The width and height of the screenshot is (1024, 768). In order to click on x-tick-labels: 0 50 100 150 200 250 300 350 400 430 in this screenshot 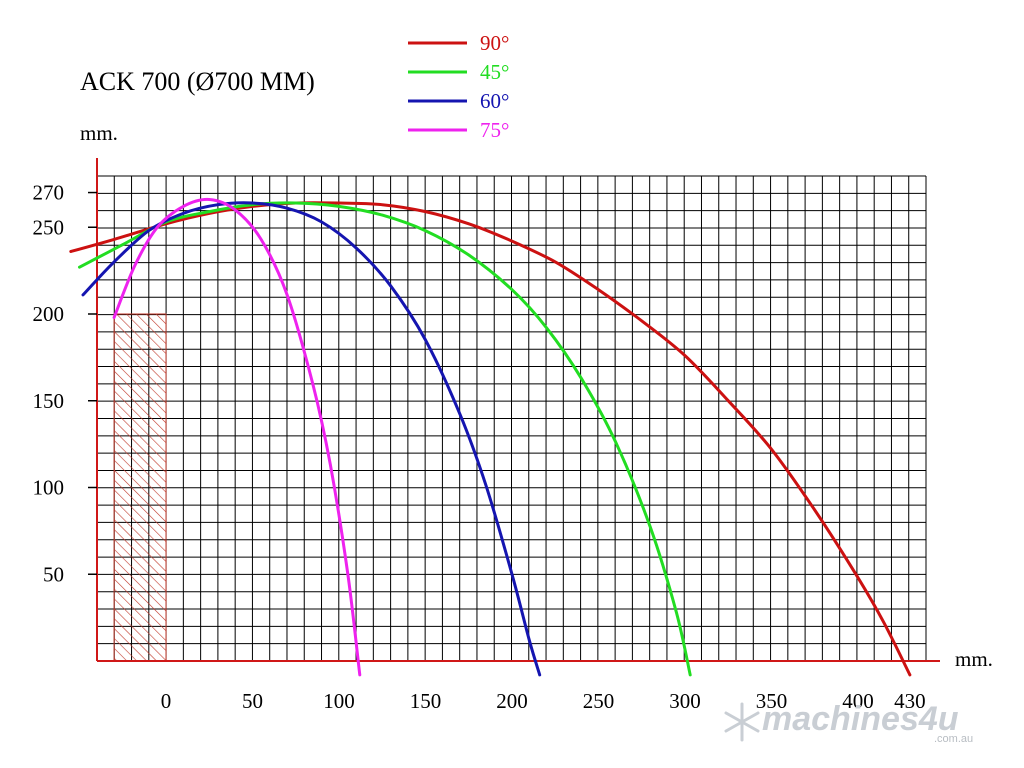, I will do `click(543, 701)`.